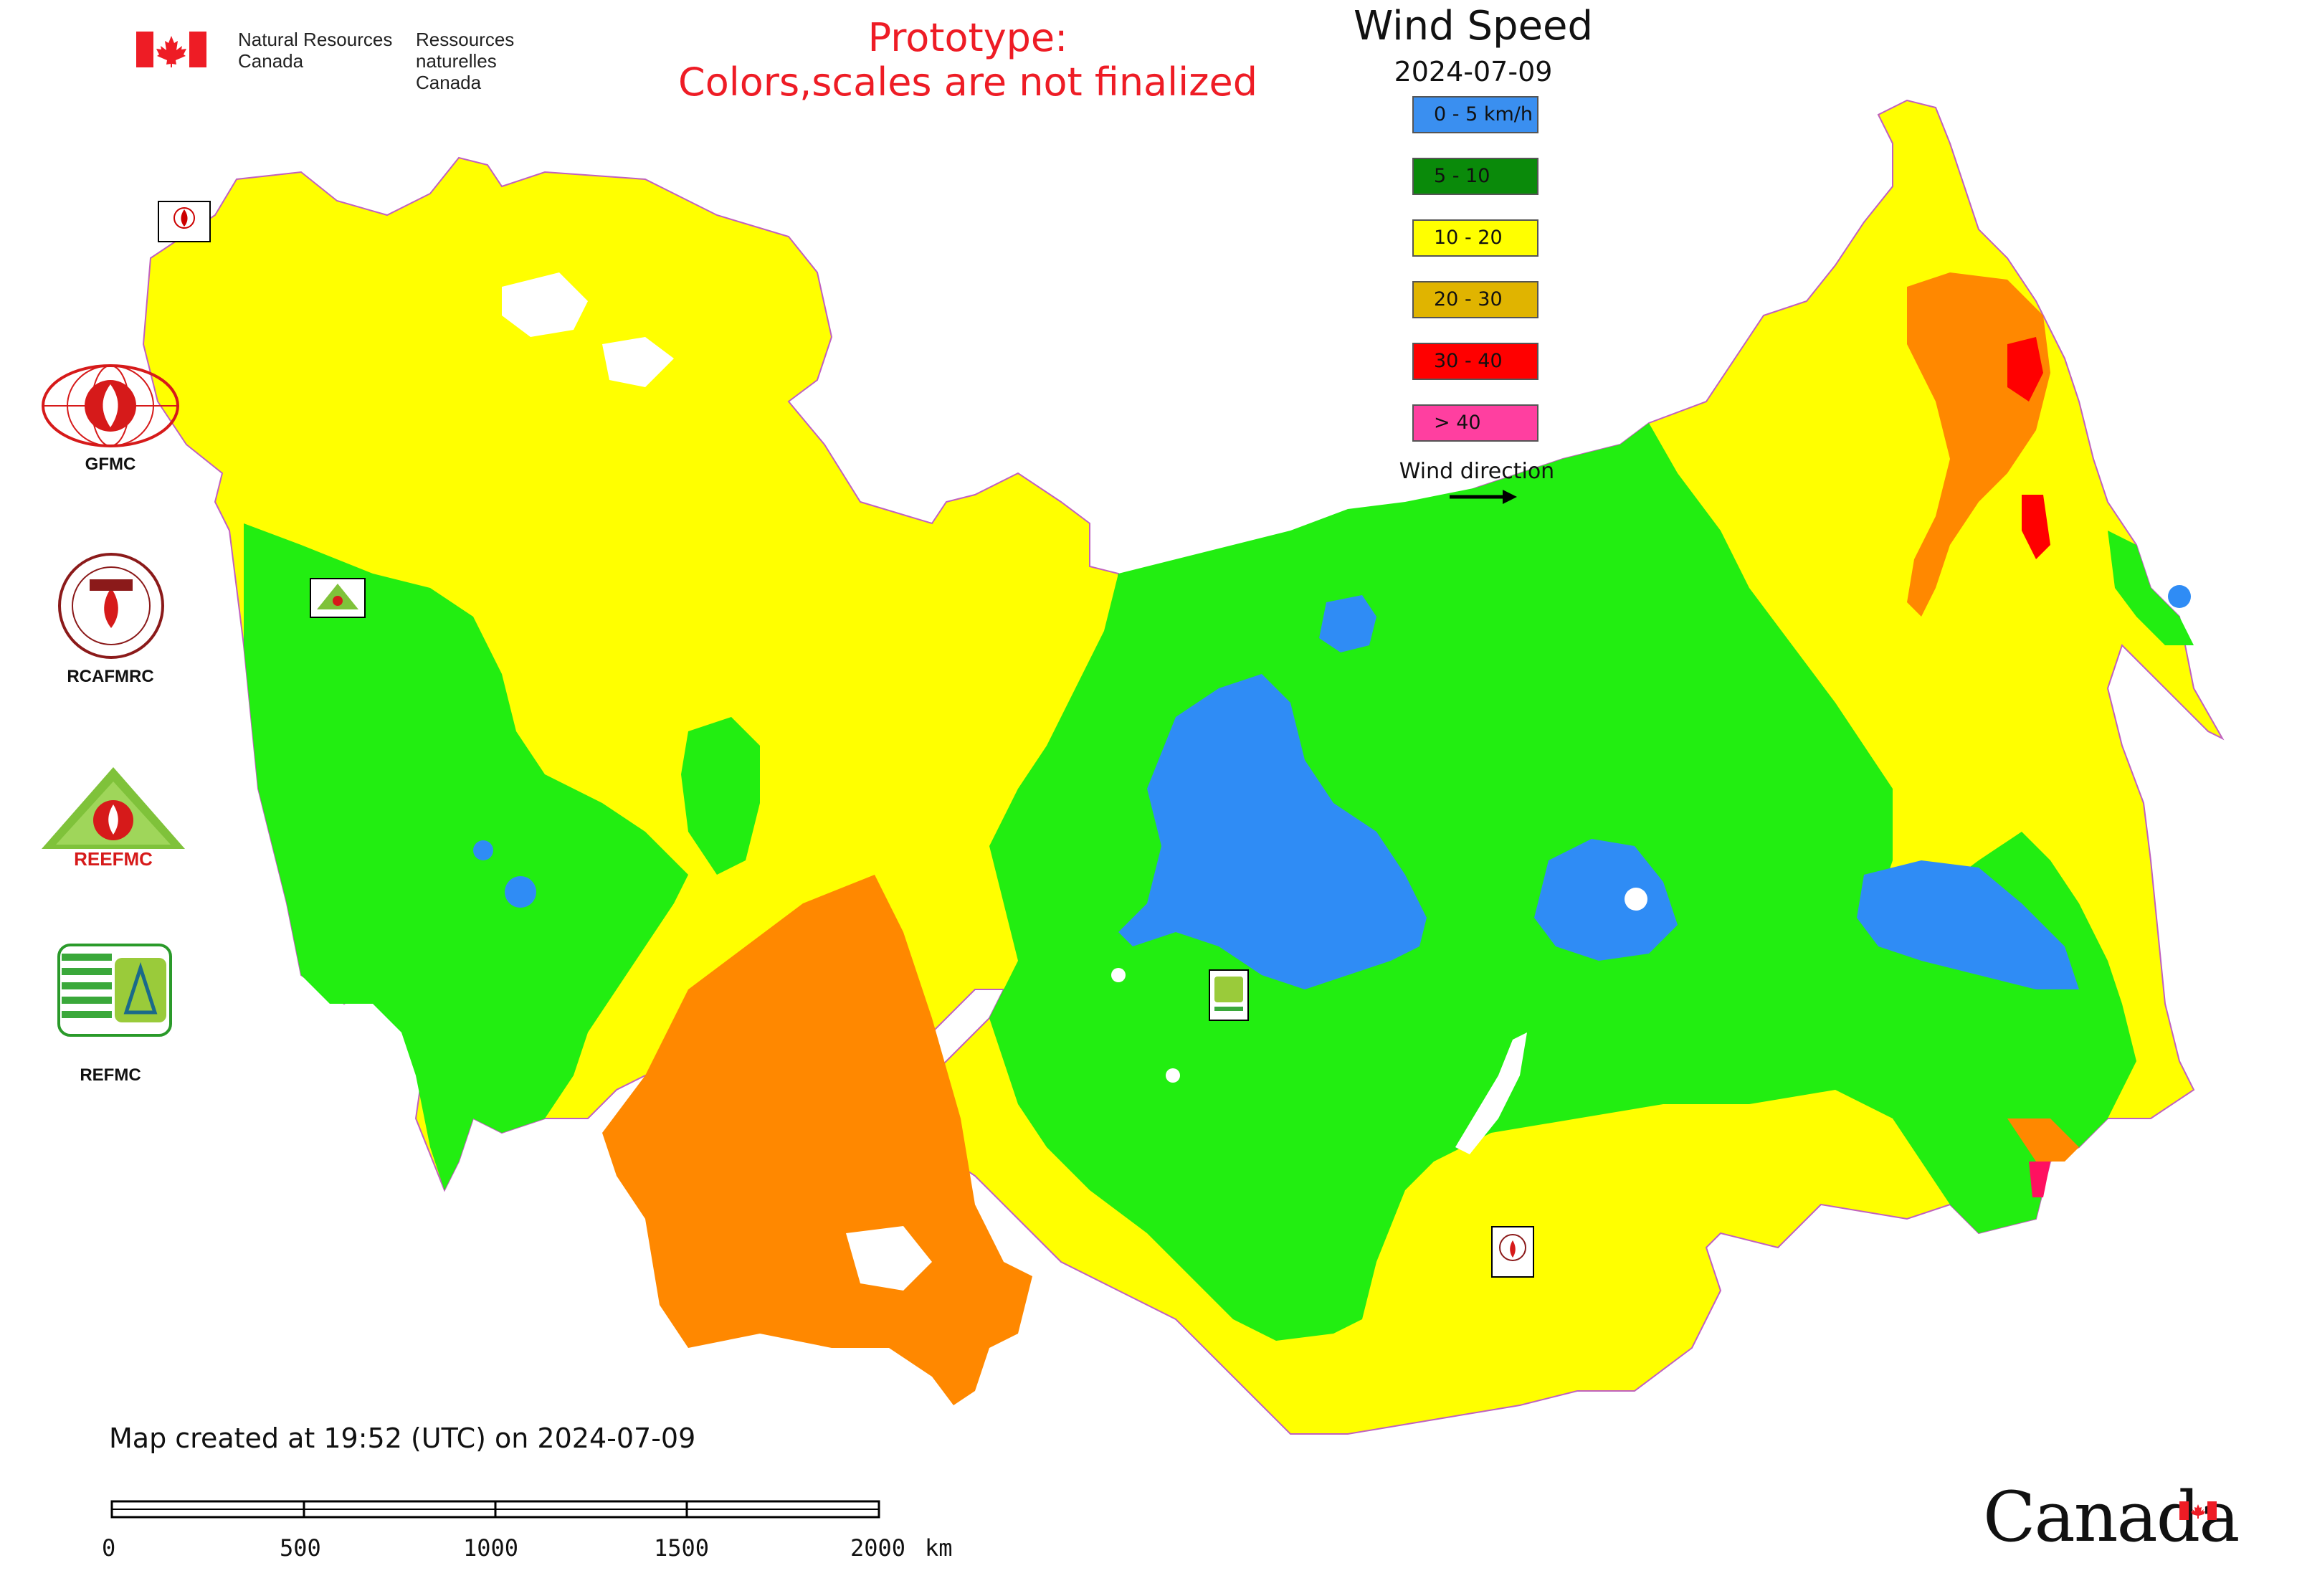 This screenshot has height=1596, width=2302. I want to click on legend-item-strong: 20 - 30, so click(1475, 299).